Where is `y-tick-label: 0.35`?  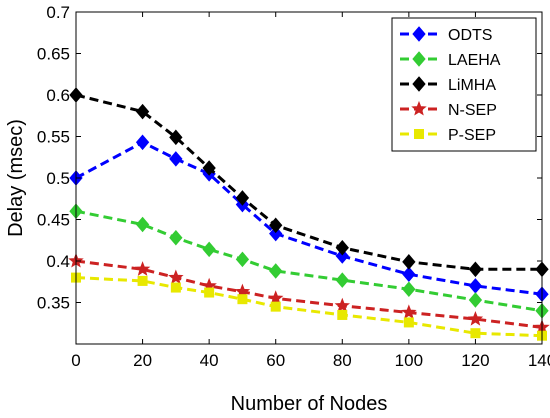 y-tick-label: 0.35 is located at coordinates (53, 303).